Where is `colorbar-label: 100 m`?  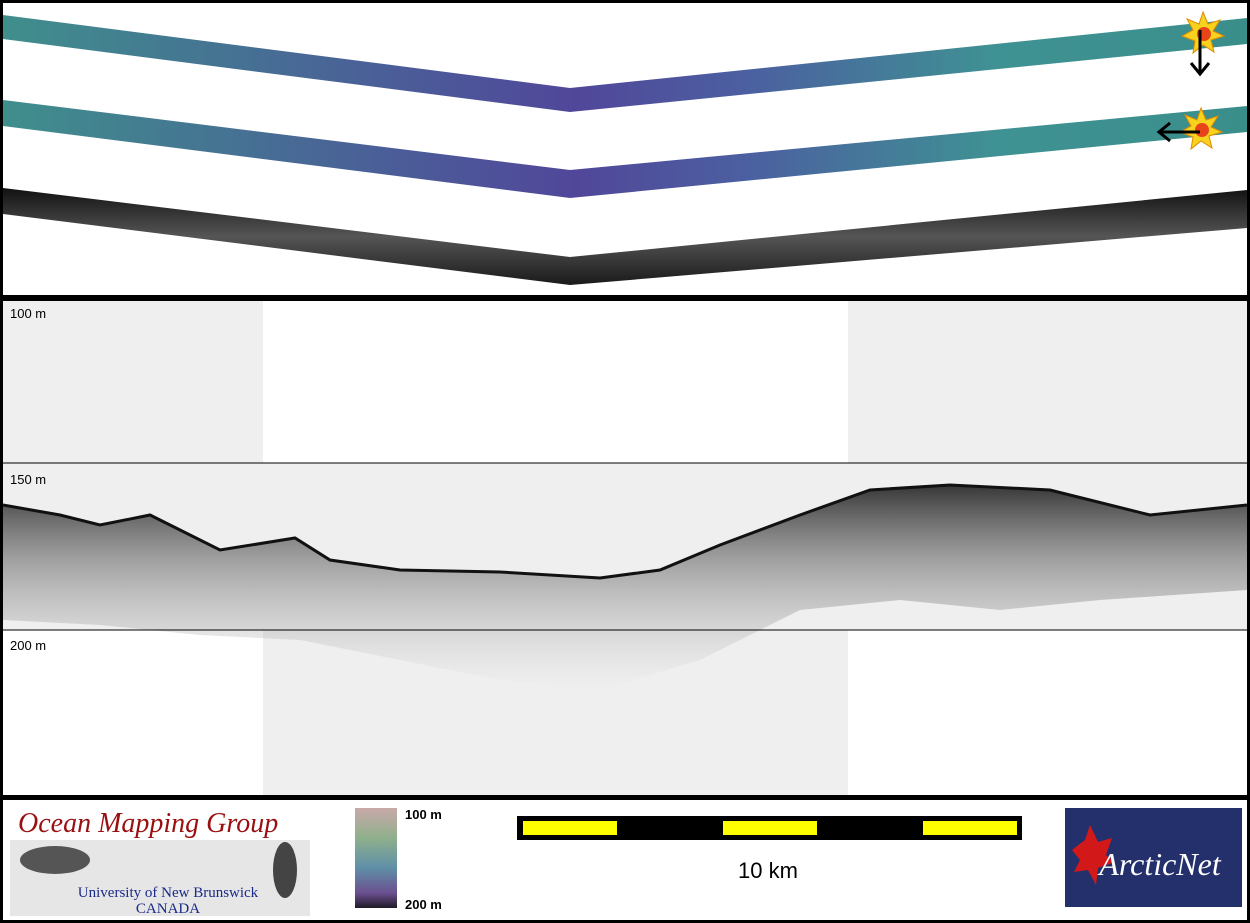
colorbar-label: 100 m is located at coordinates (423, 814).